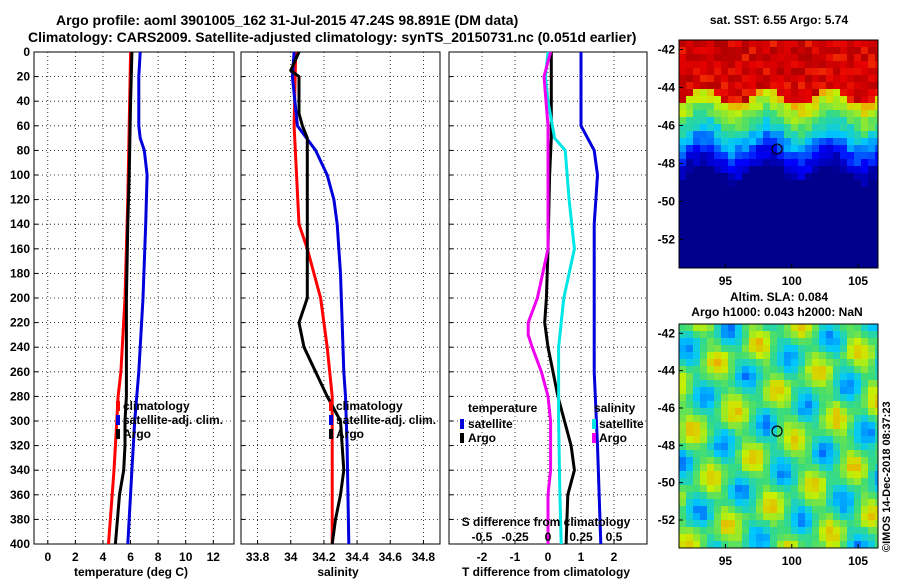  What do you see at coordinates (156, 406) in the screenshot?
I see `temp-legend-label: climatology` at bounding box center [156, 406].